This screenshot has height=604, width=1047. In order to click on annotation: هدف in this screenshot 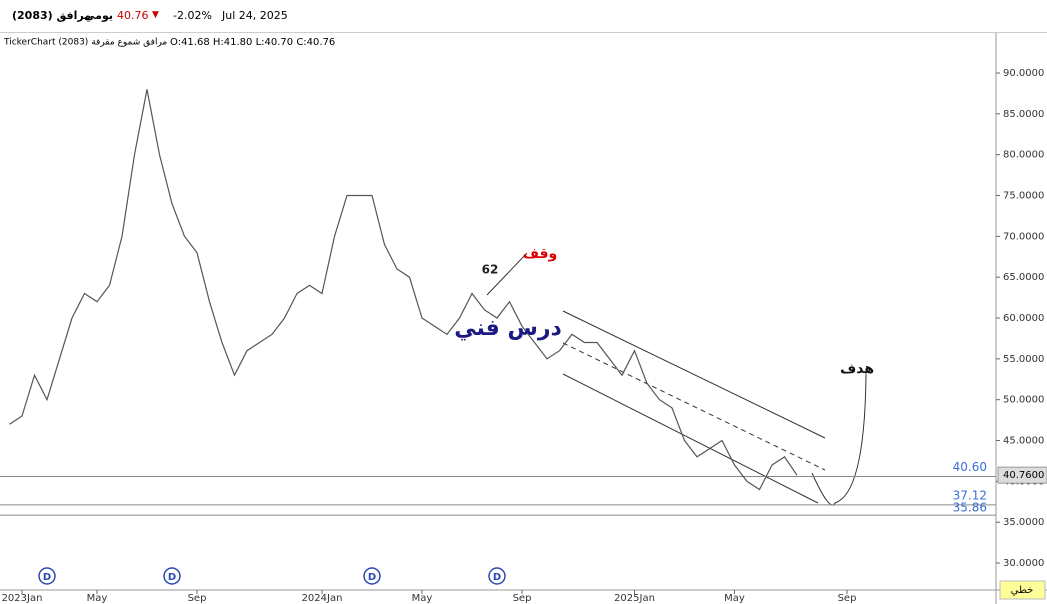, I will do `click(857, 369)`.